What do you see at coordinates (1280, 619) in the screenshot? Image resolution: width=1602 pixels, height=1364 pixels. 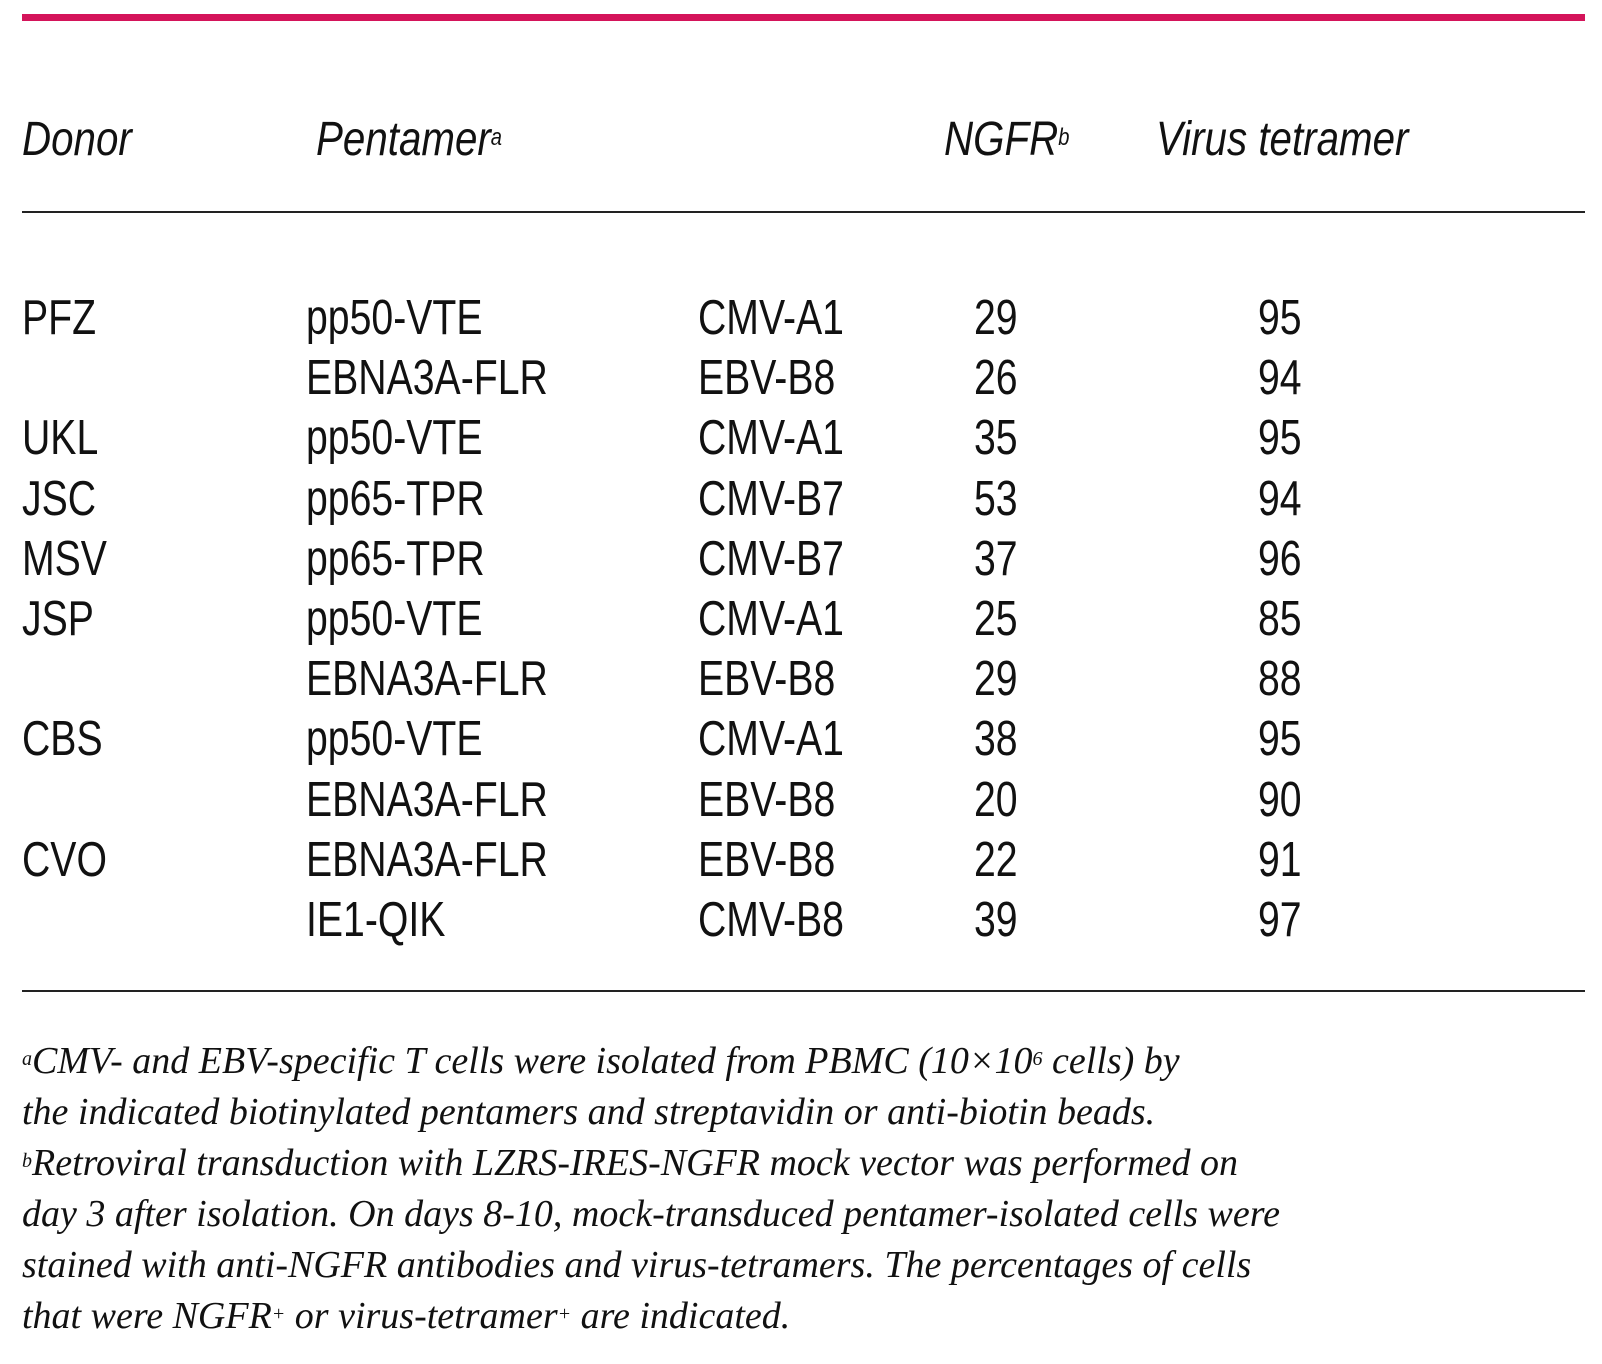 I see `cell-virus-tetramer: 85` at bounding box center [1280, 619].